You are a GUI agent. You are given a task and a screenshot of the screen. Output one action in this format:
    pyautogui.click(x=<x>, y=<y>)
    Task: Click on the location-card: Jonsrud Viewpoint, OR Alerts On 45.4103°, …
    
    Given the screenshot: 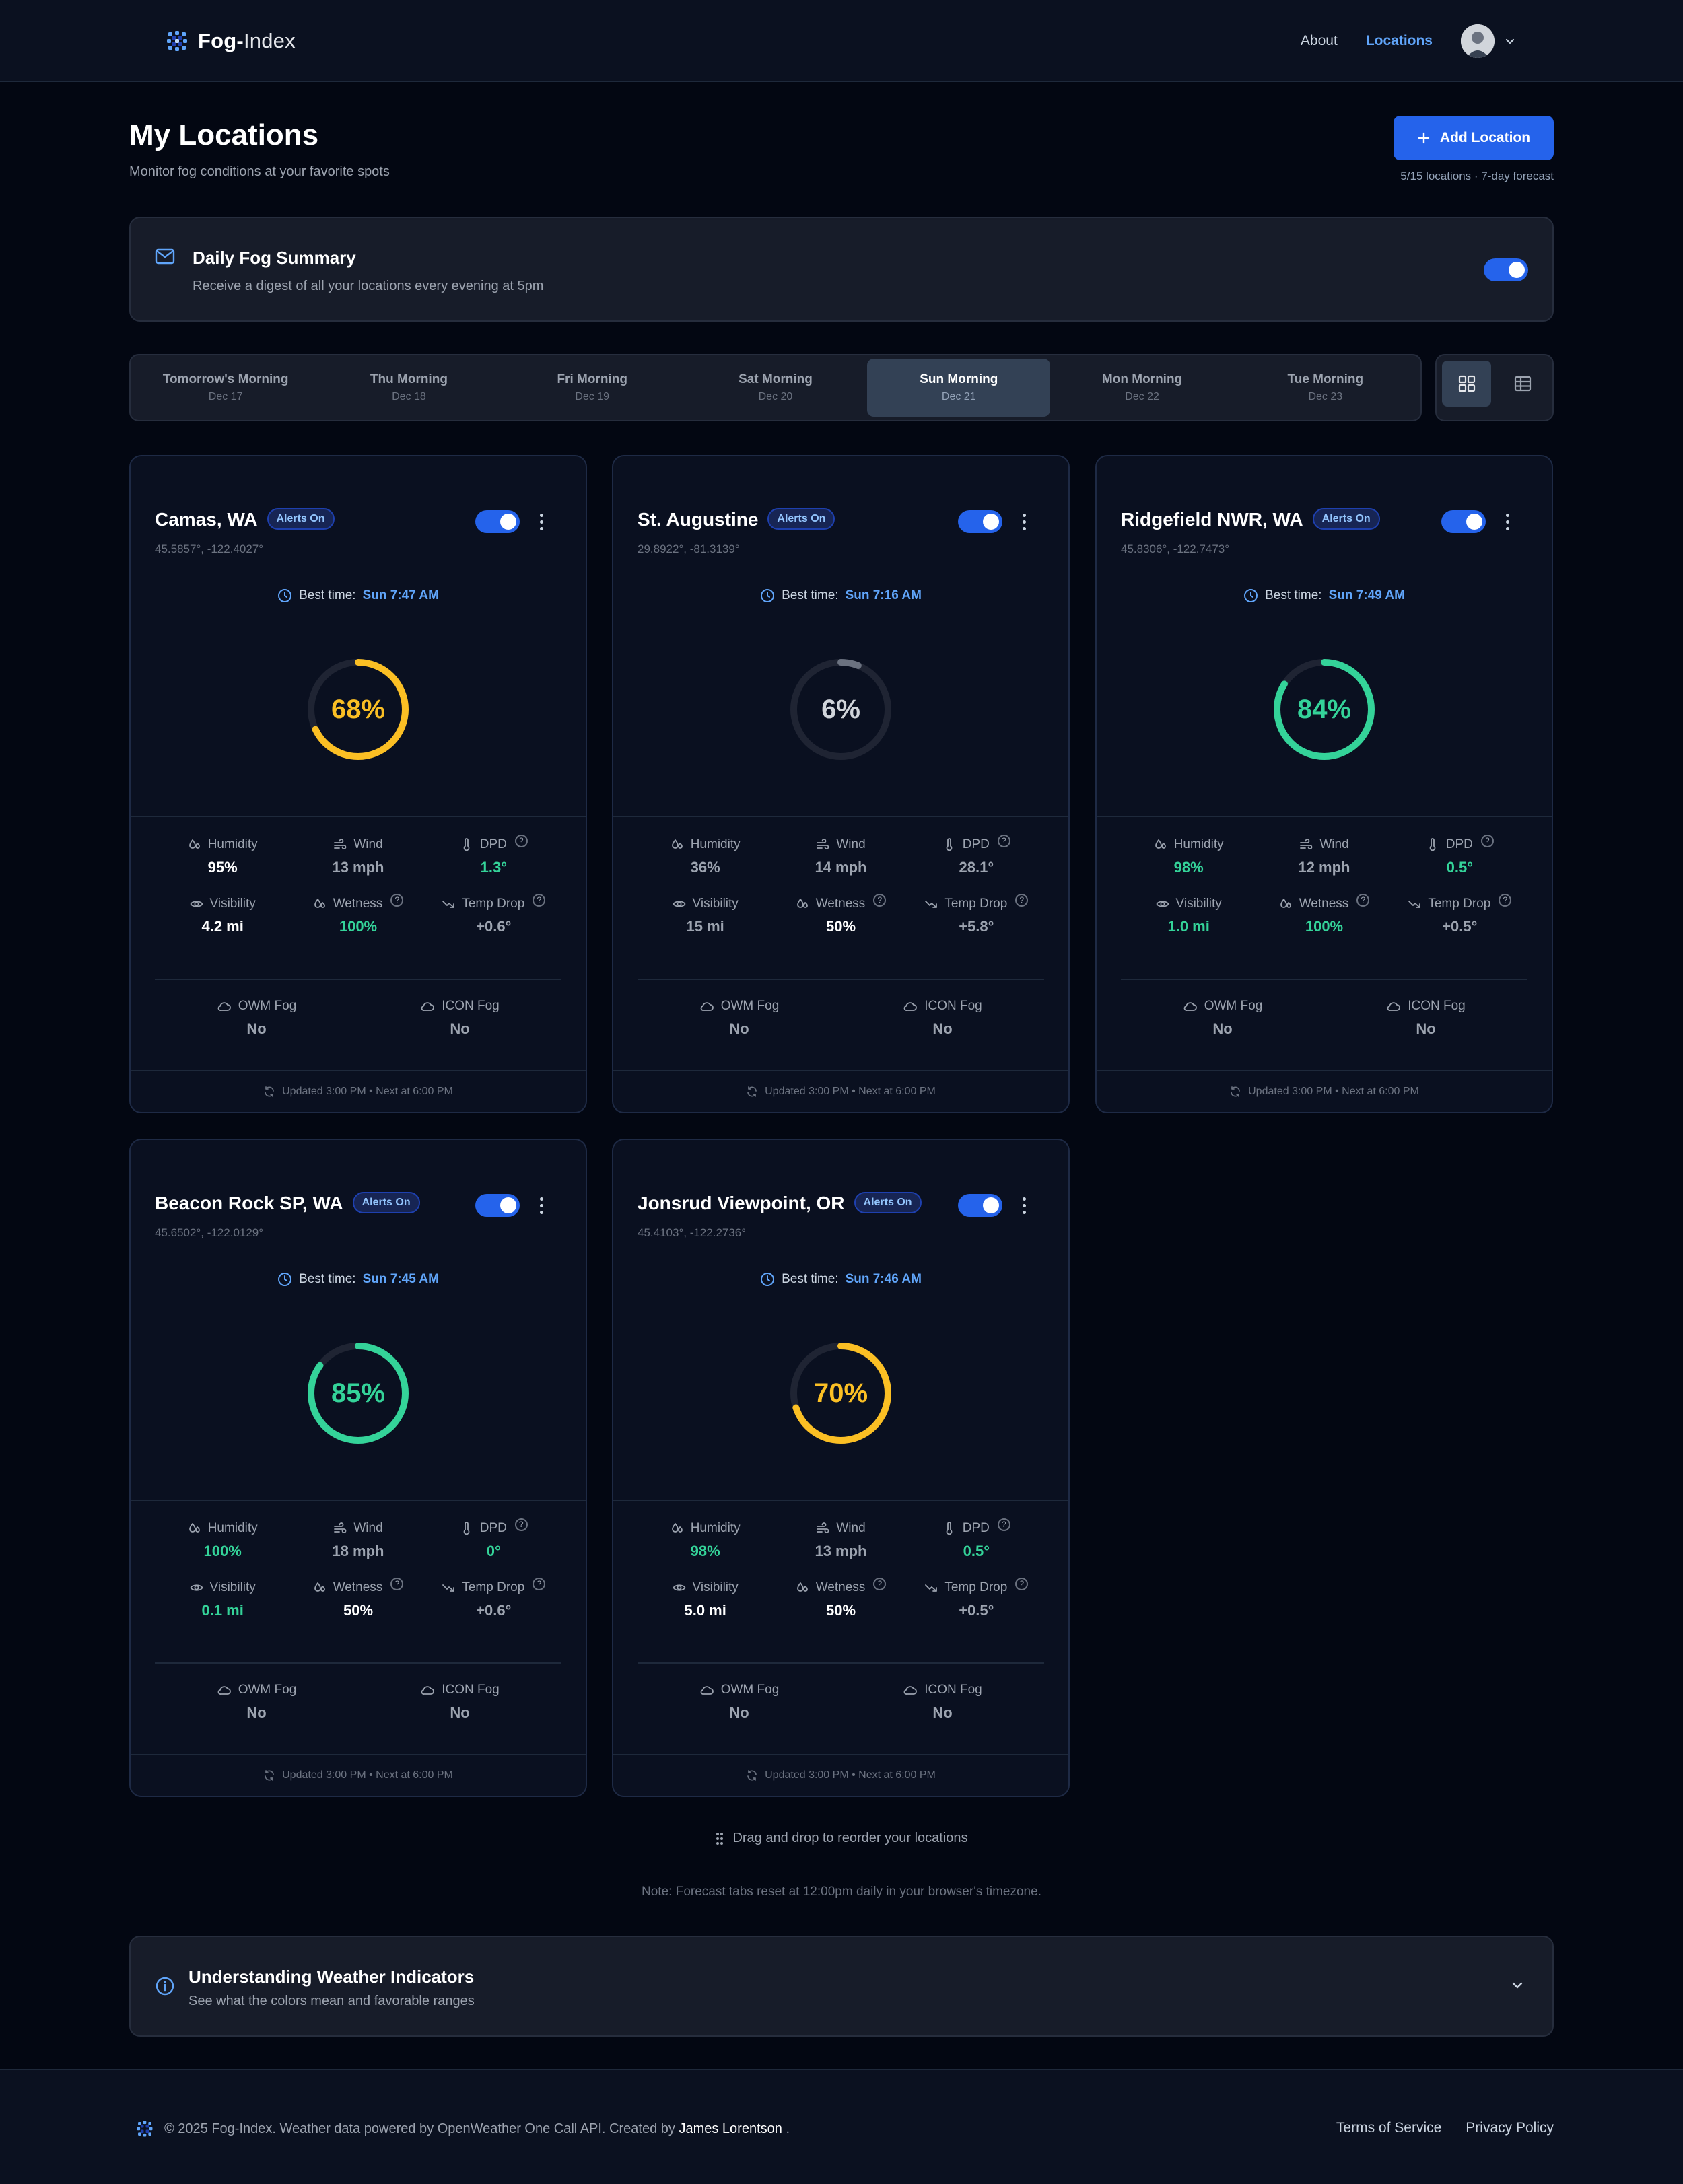 What is the action you would take?
    pyautogui.click(x=841, y=1468)
    